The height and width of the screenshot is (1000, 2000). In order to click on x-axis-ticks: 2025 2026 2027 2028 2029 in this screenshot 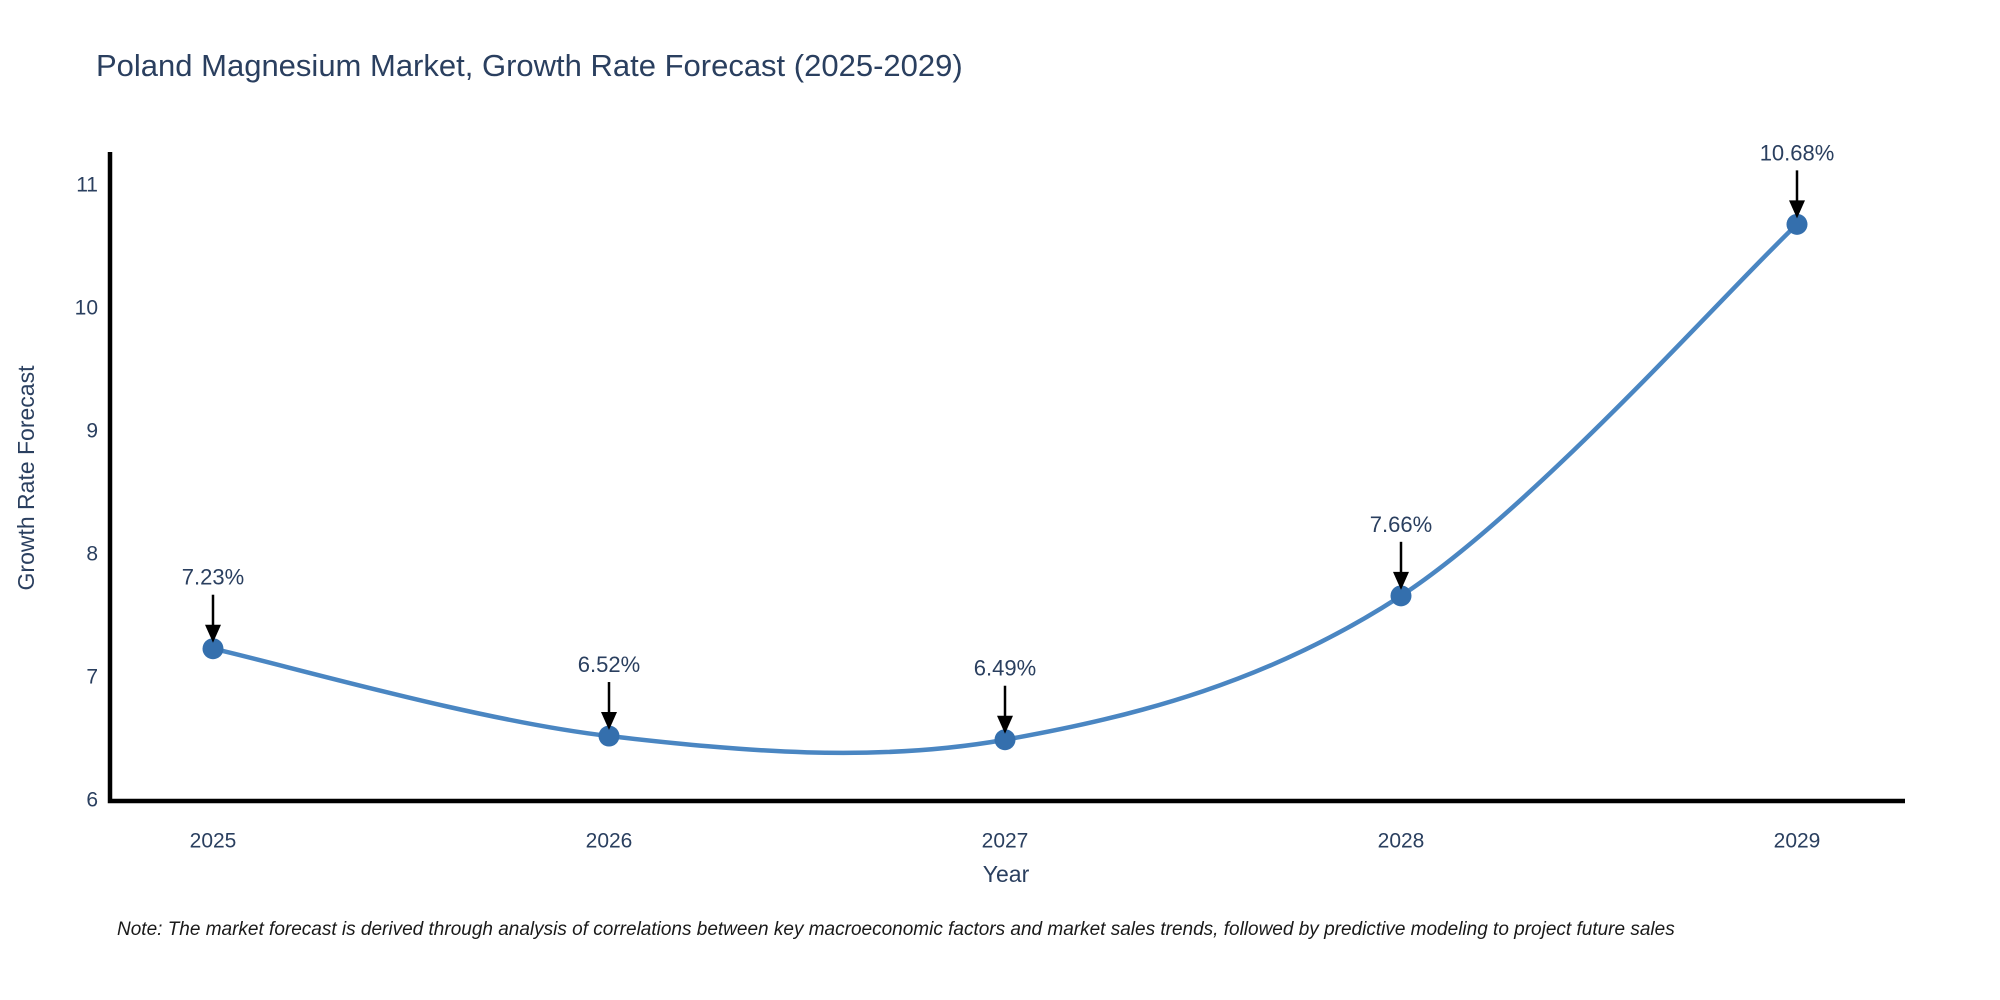, I will do `click(1005, 840)`.